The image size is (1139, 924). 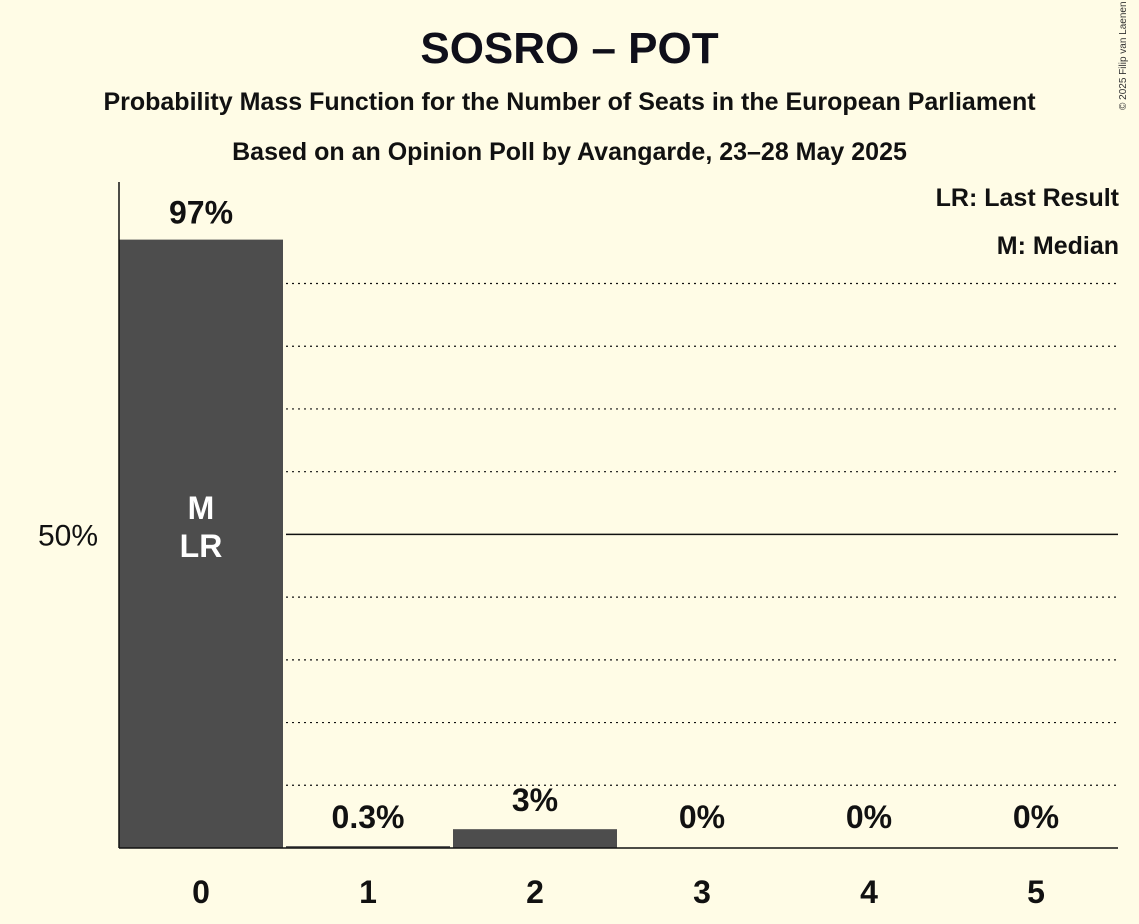 What do you see at coordinates (1027, 198) in the screenshot?
I see `legend-last-result: LR: Last Result` at bounding box center [1027, 198].